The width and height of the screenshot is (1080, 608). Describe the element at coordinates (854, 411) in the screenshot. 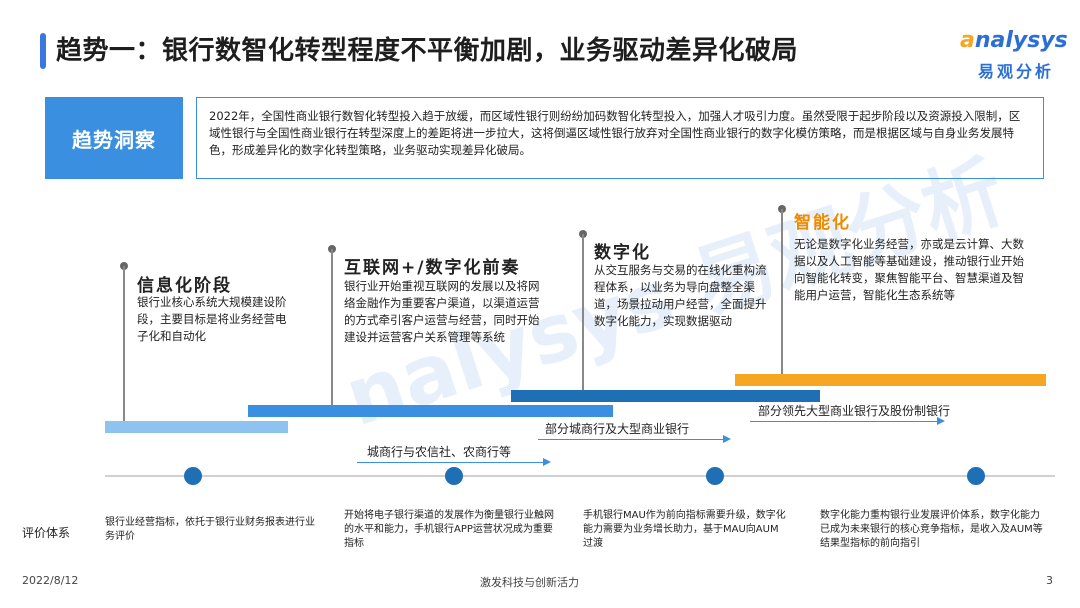

I see `arrow-label-leading-banks: 部分领先大型商业银行及股份制银行` at that location.